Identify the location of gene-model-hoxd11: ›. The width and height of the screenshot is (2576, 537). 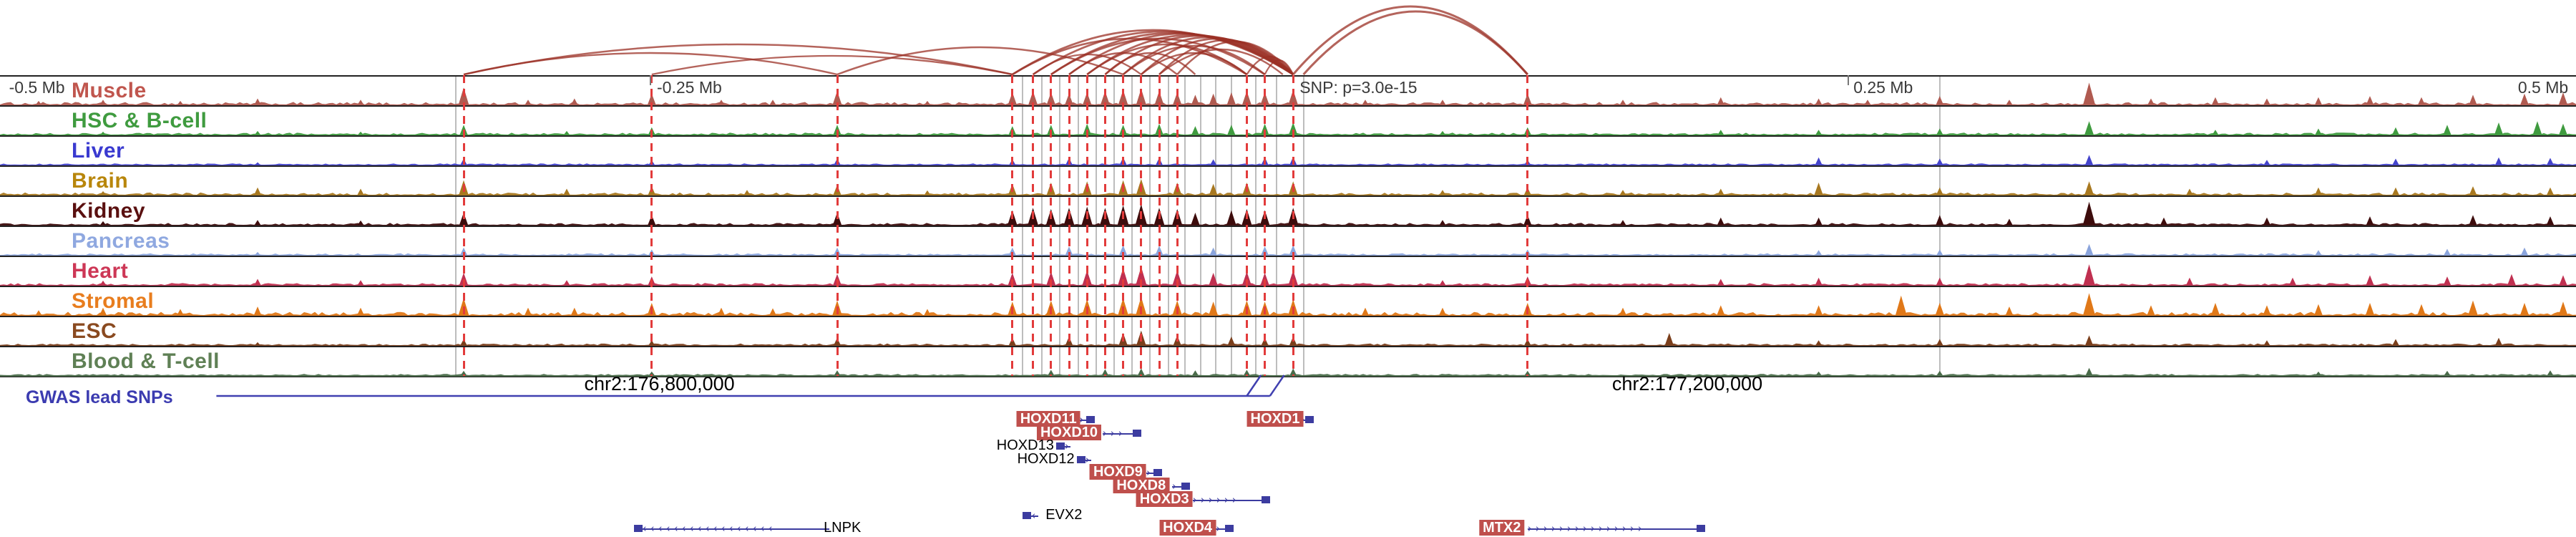
(1087, 419).